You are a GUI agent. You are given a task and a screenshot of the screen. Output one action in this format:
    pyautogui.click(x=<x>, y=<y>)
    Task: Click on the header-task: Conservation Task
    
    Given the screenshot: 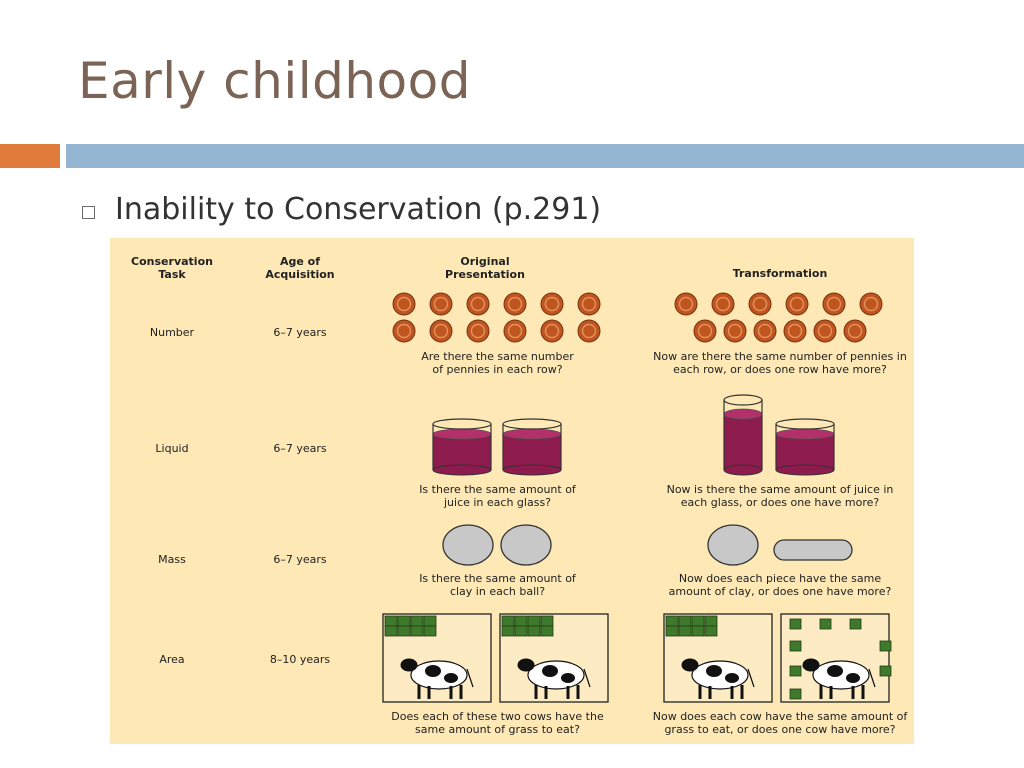 What is the action you would take?
    pyautogui.click(x=172, y=268)
    